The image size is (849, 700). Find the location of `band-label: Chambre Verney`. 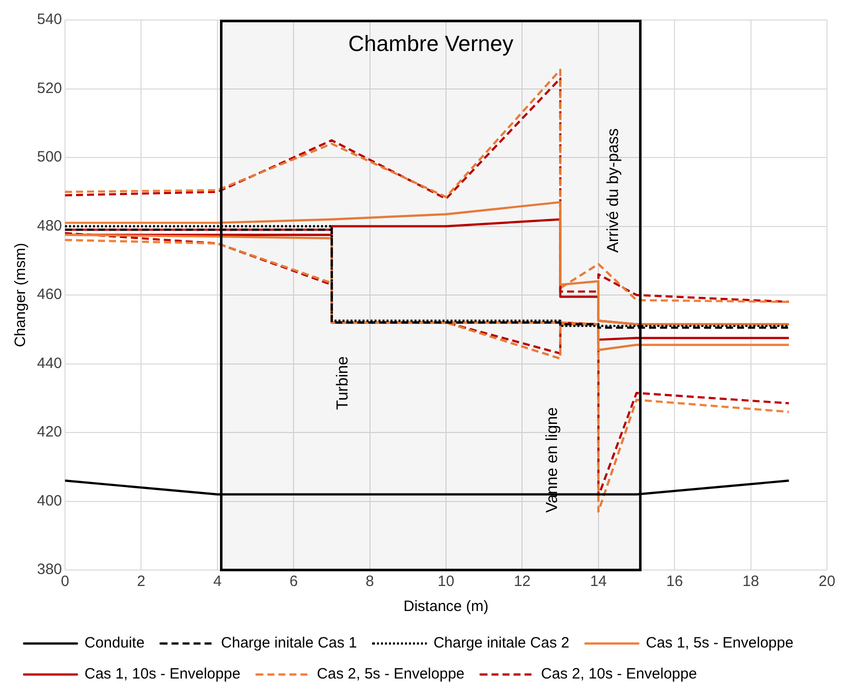

band-label: Chambre Verney is located at coordinates (431, 43).